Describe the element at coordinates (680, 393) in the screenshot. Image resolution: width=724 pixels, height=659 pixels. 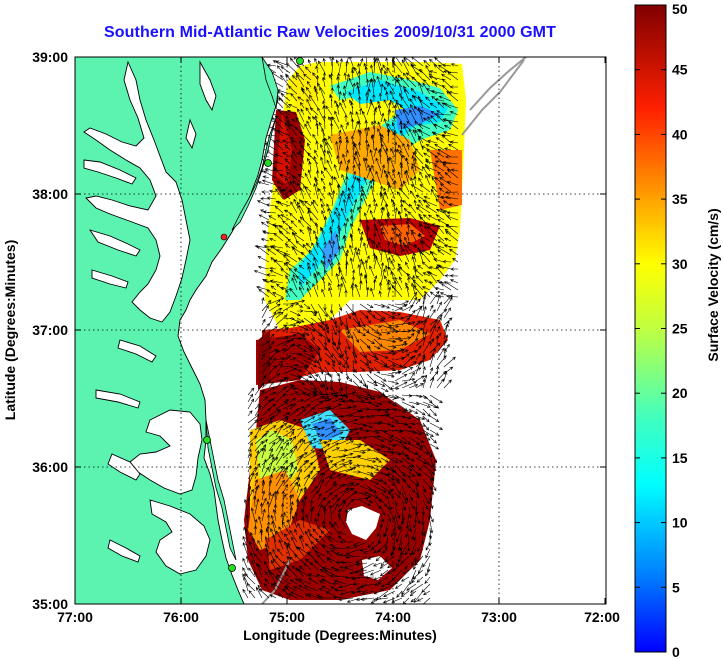
I see `colorbar-tick-label: 20` at that location.